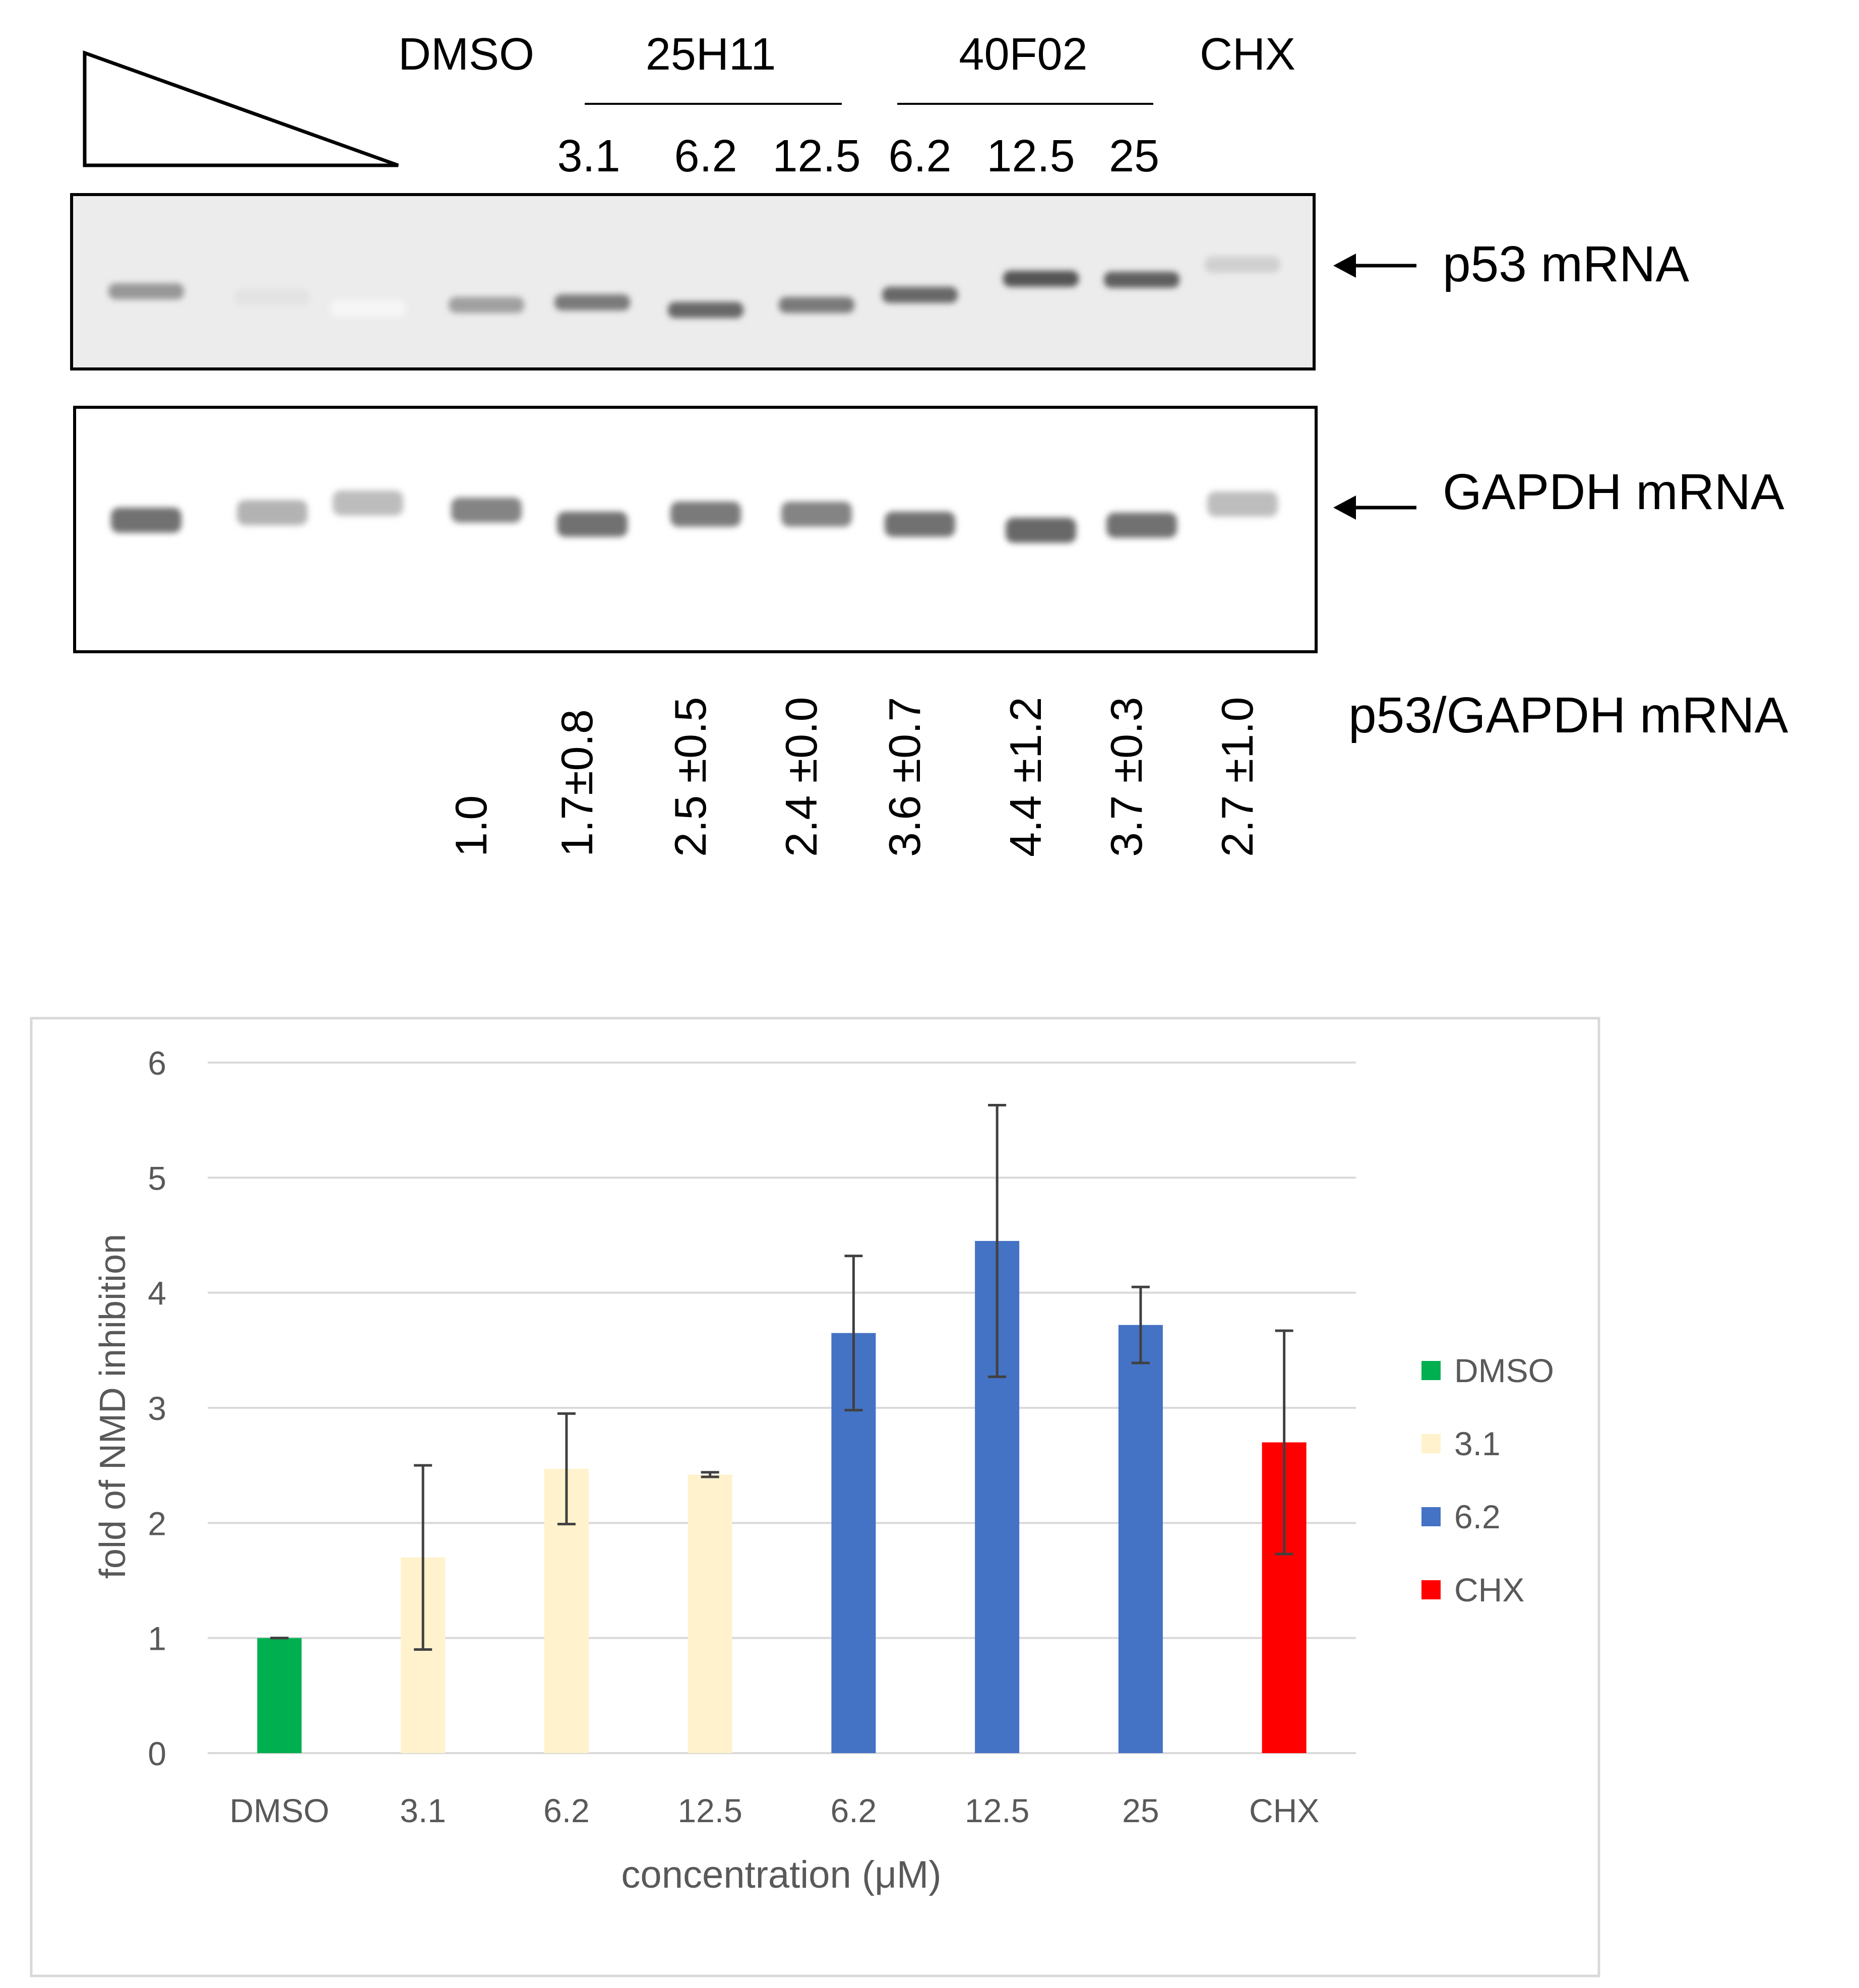 Image resolution: width=1859 pixels, height=1988 pixels. What do you see at coordinates (781, 1874) in the screenshot?
I see `x-axis-title: concentration (μM)` at bounding box center [781, 1874].